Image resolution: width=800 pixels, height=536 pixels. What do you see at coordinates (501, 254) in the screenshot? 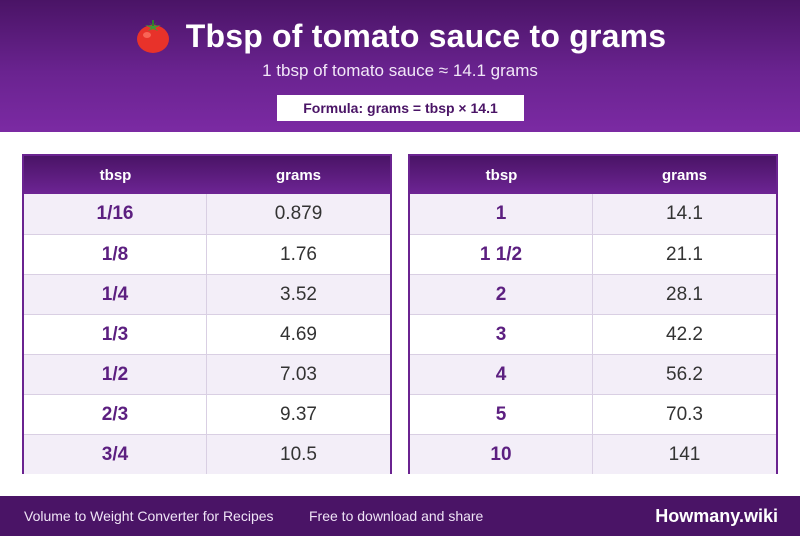
I see `tbsp-cell: 1 1/2` at bounding box center [501, 254].